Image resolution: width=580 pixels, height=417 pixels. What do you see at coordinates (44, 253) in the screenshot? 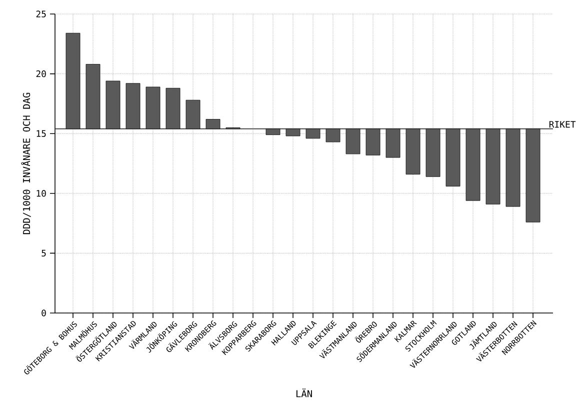
I see `y-tick-label: 5` at bounding box center [44, 253].